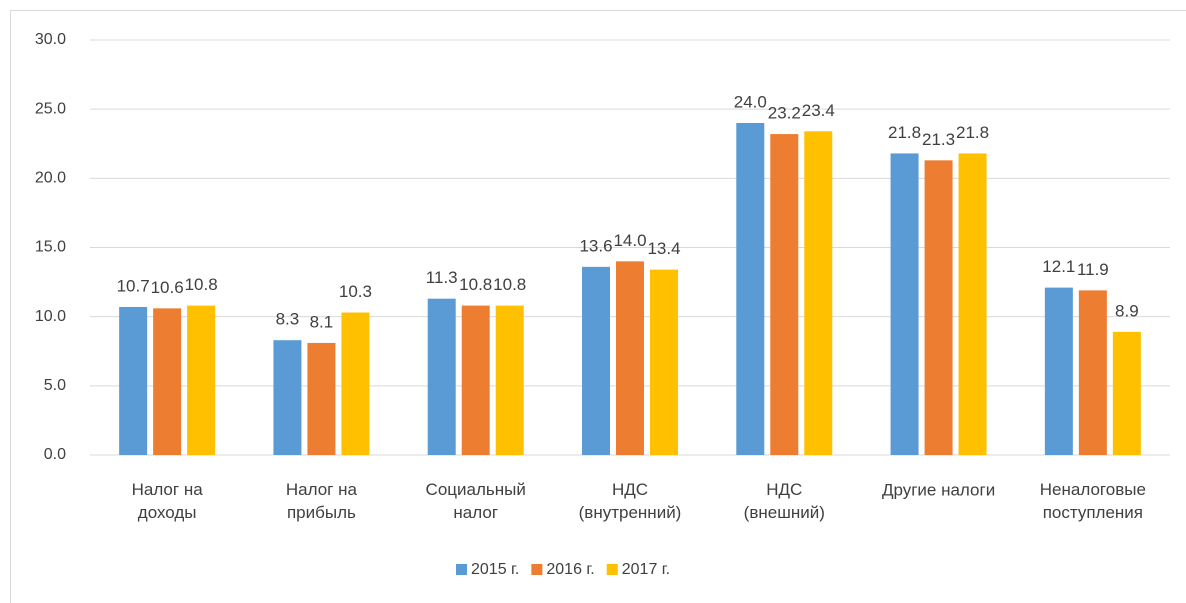 The height and width of the screenshot is (603, 1186). I want to click on data-label: 8.9, so click(1127, 310).